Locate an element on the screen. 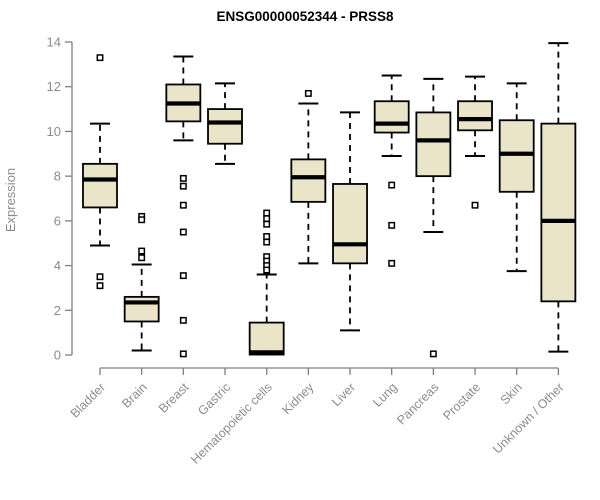  boxplot-gastric is located at coordinates (225, 123).